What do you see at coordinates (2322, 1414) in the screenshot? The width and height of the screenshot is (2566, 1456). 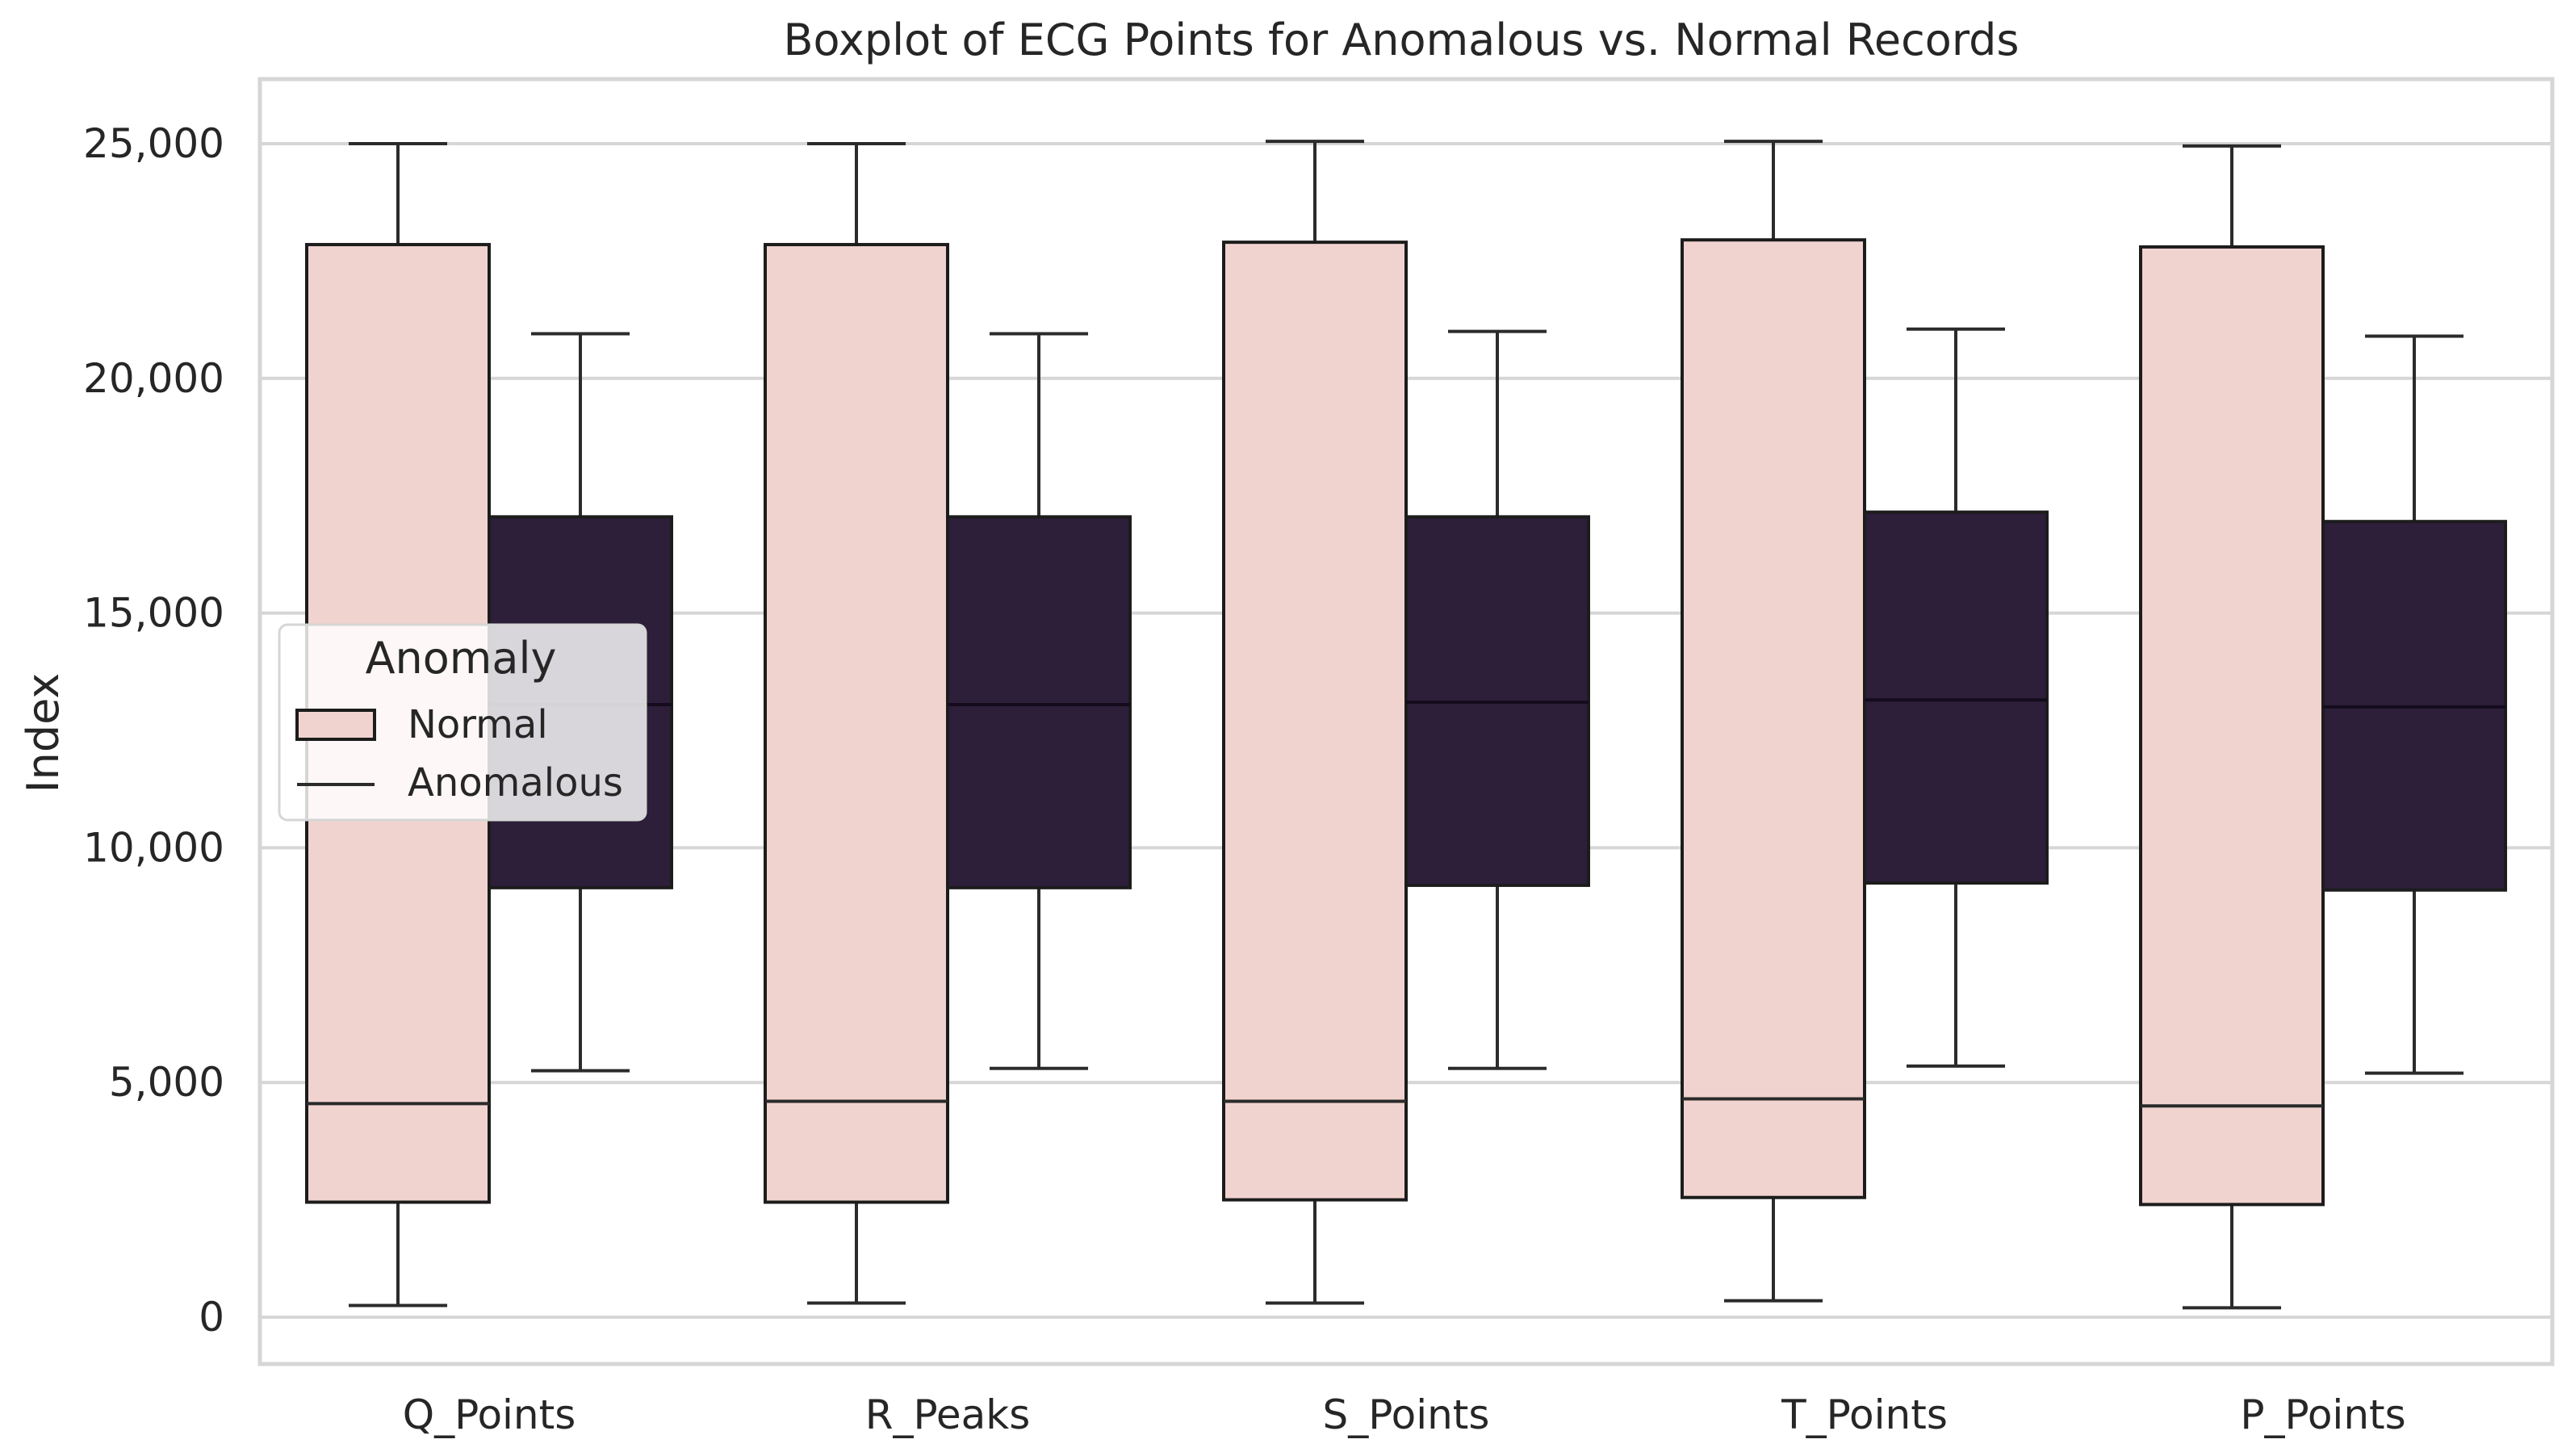 I see `x-tick-label: P_Points` at bounding box center [2322, 1414].